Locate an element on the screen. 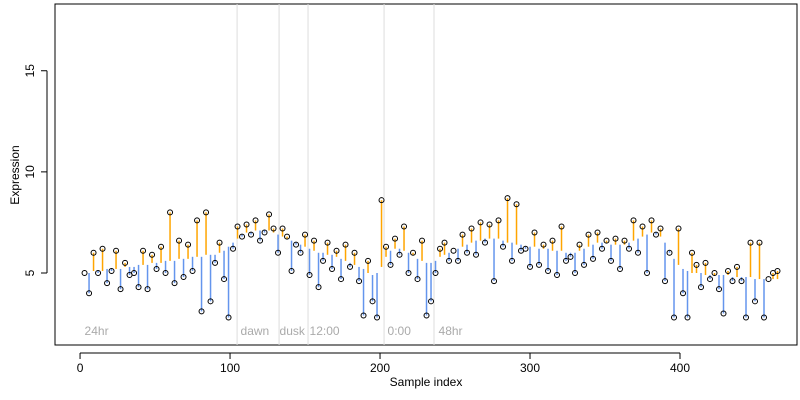 This screenshot has height=400, width=800. annotation: 12:00 is located at coordinates (325, 331).